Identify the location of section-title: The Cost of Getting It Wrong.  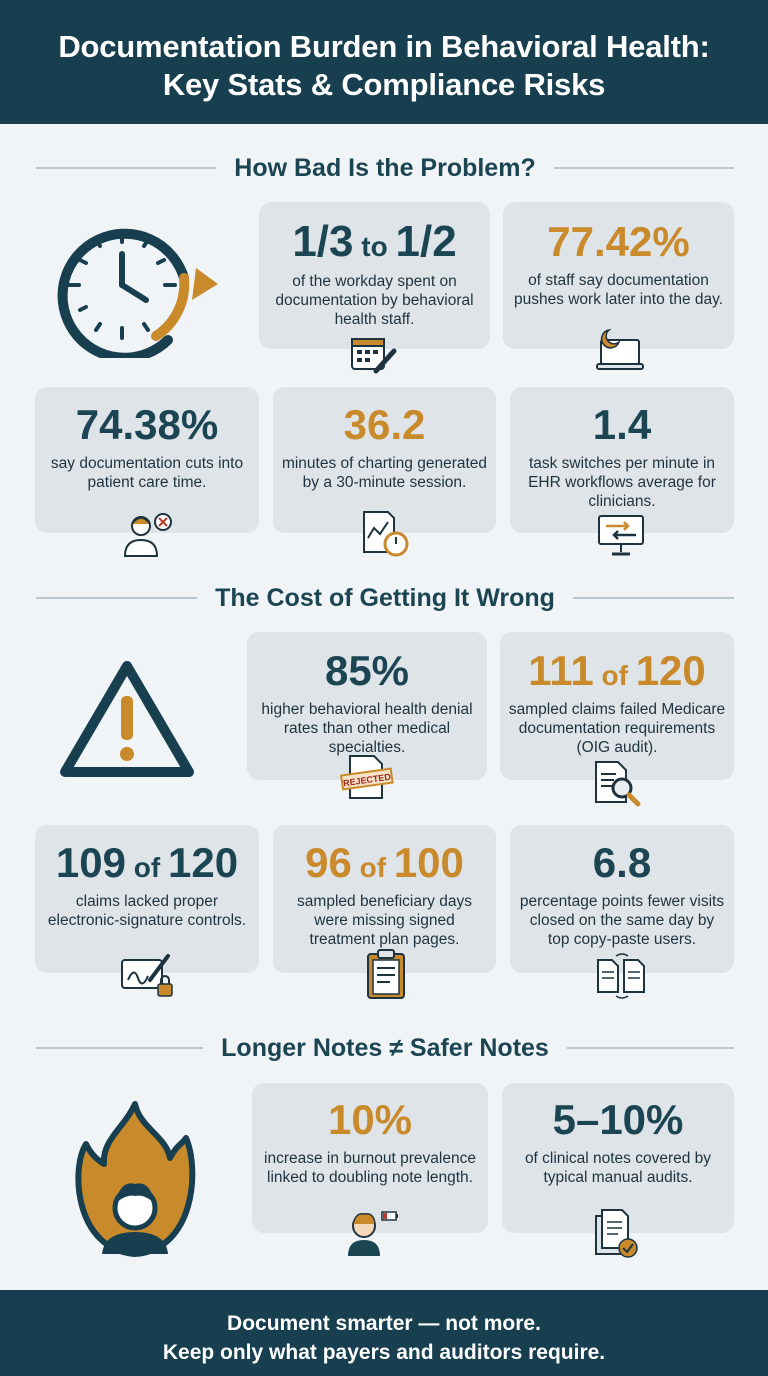
(385, 597).